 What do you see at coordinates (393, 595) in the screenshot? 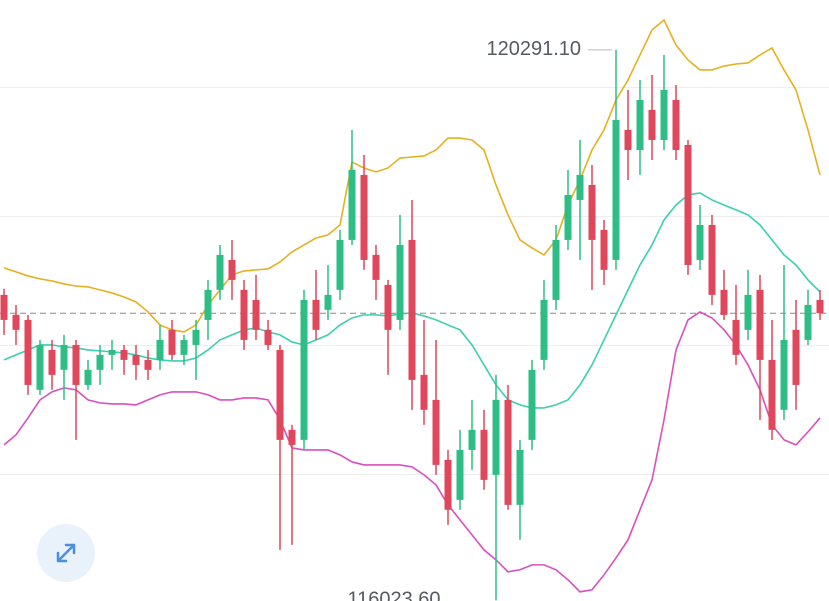
I see `low-label: 116023.60` at bounding box center [393, 595].